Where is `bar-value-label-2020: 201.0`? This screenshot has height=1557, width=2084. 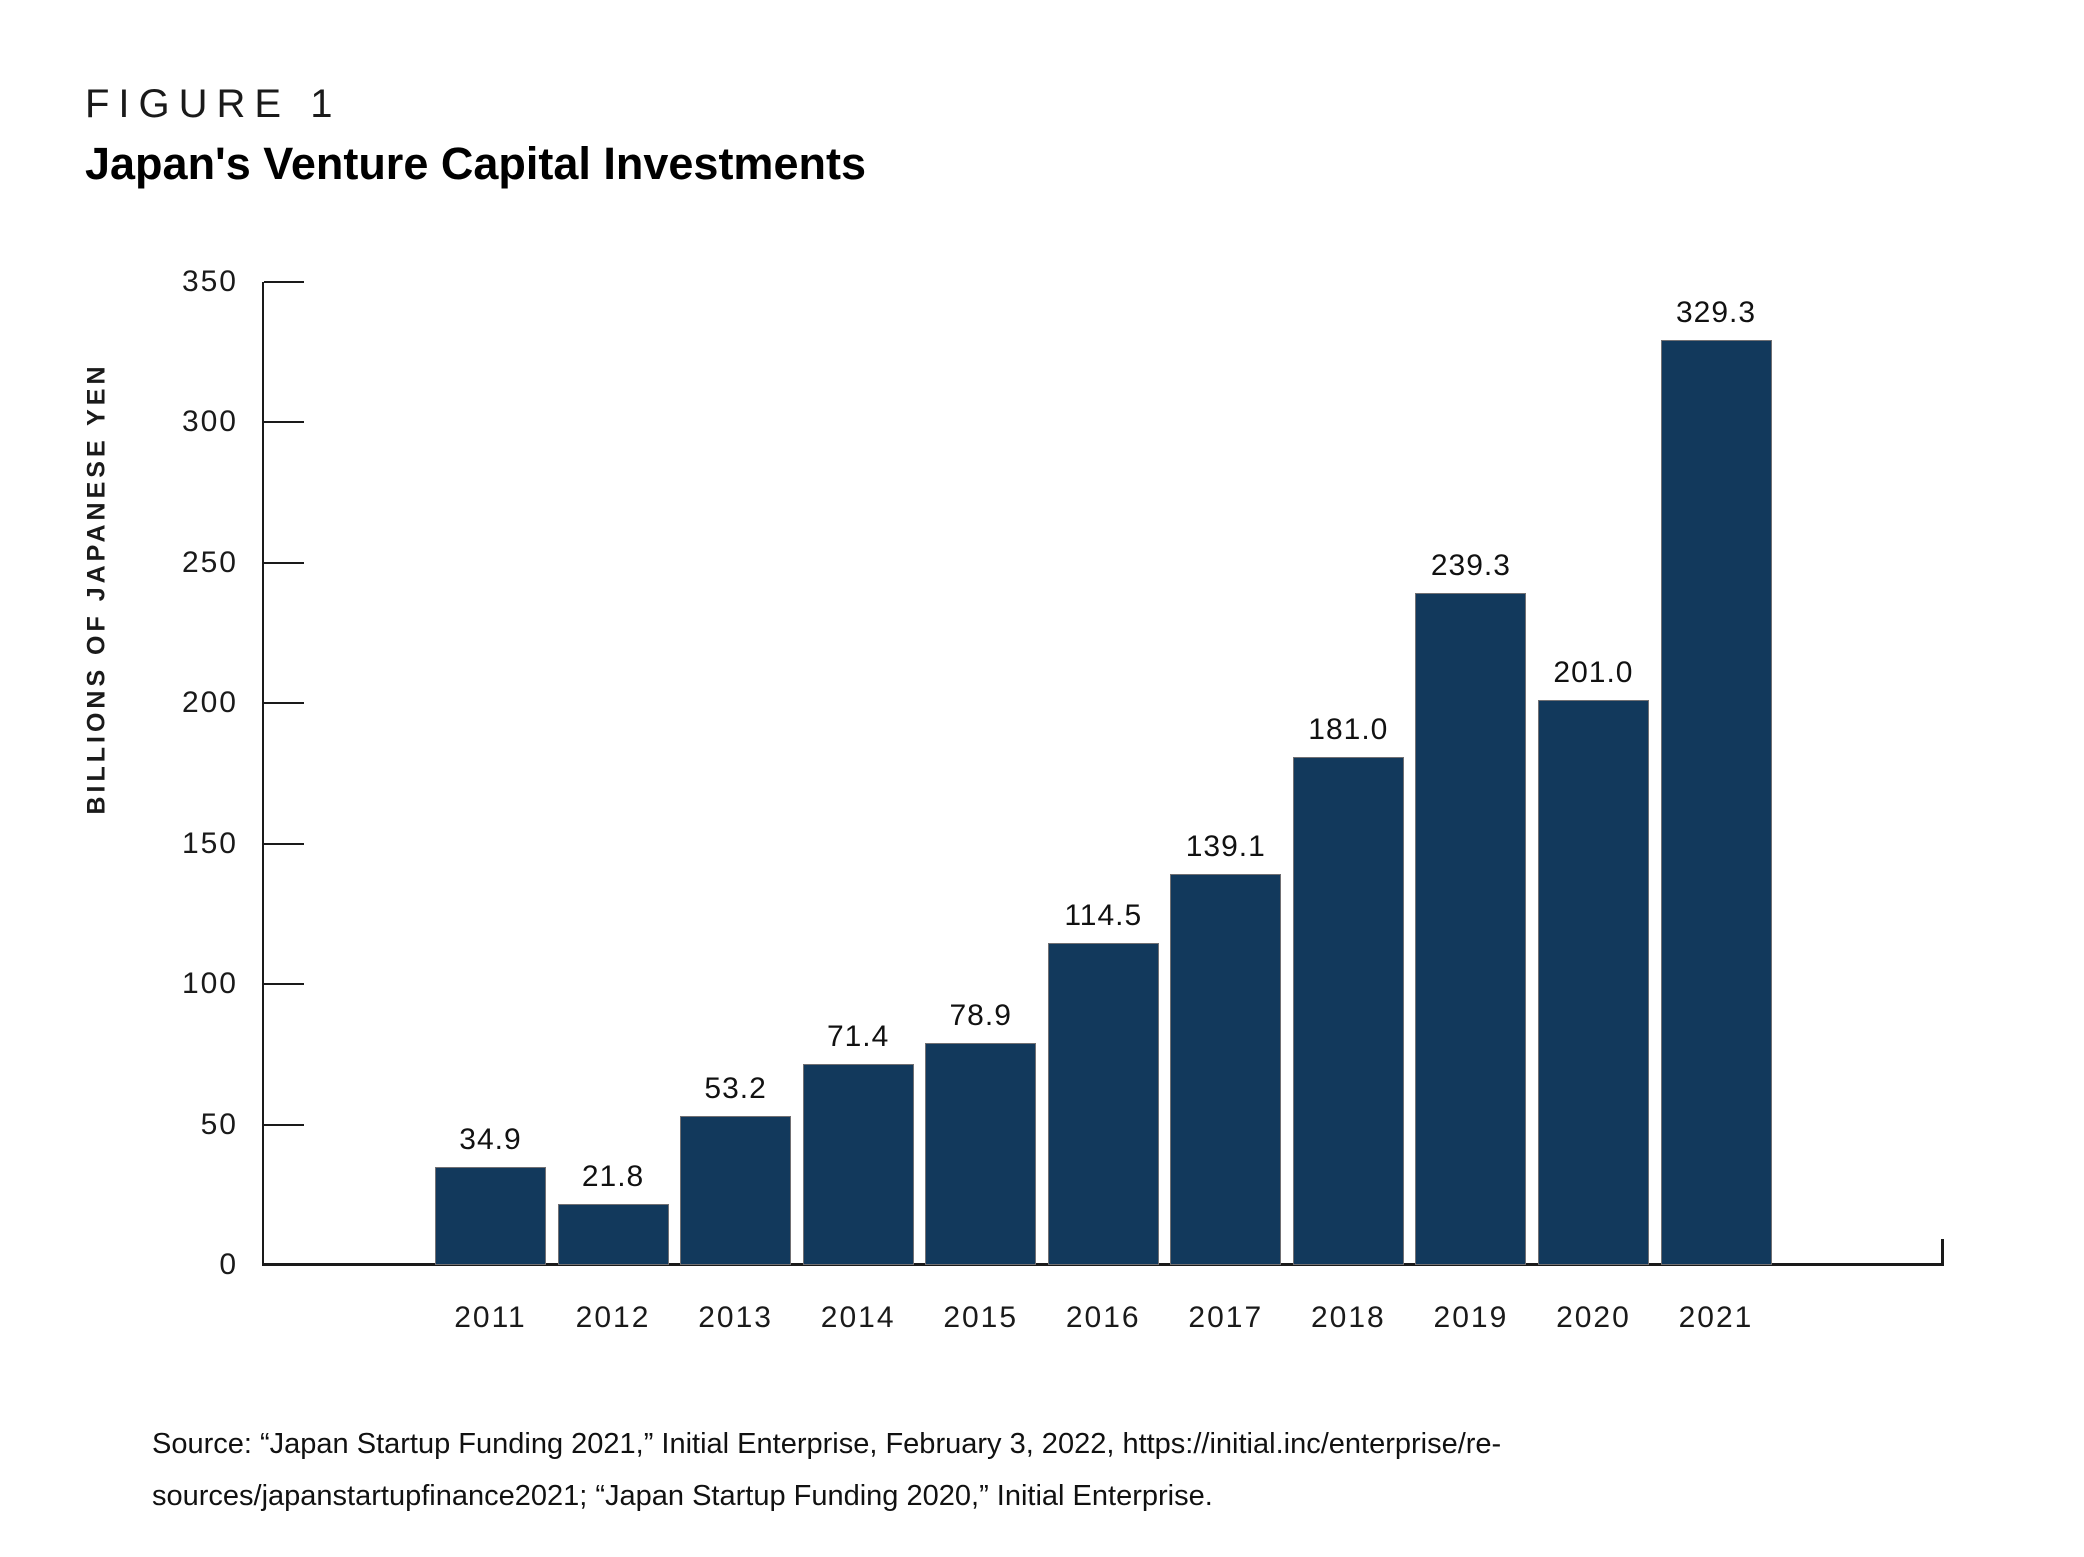
bar-value-label-2020: 201.0 is located at coordinates (1593, 673).